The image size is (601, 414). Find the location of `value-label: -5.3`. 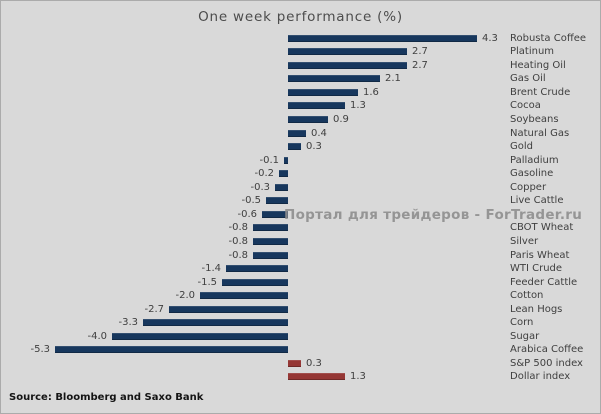

value-label: -5.3 is located at coordinates (40, 350).